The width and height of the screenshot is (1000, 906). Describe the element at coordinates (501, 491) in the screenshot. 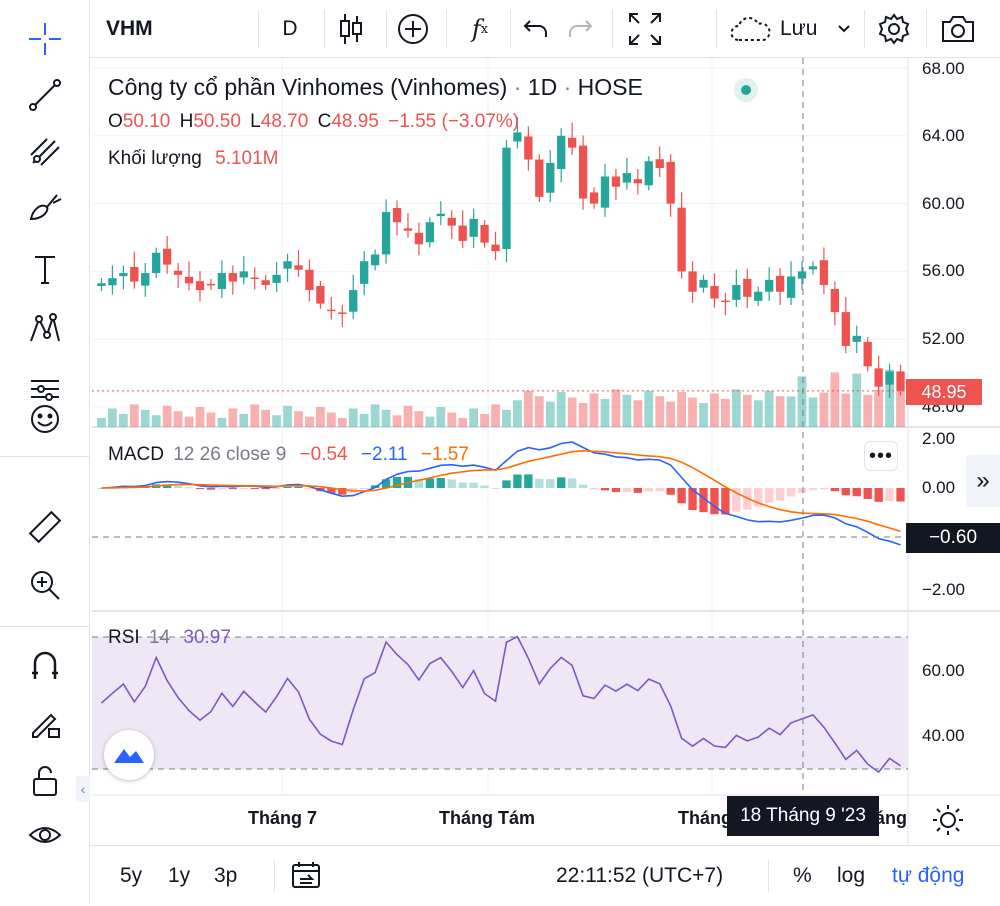

I see `signal-line` at that location.